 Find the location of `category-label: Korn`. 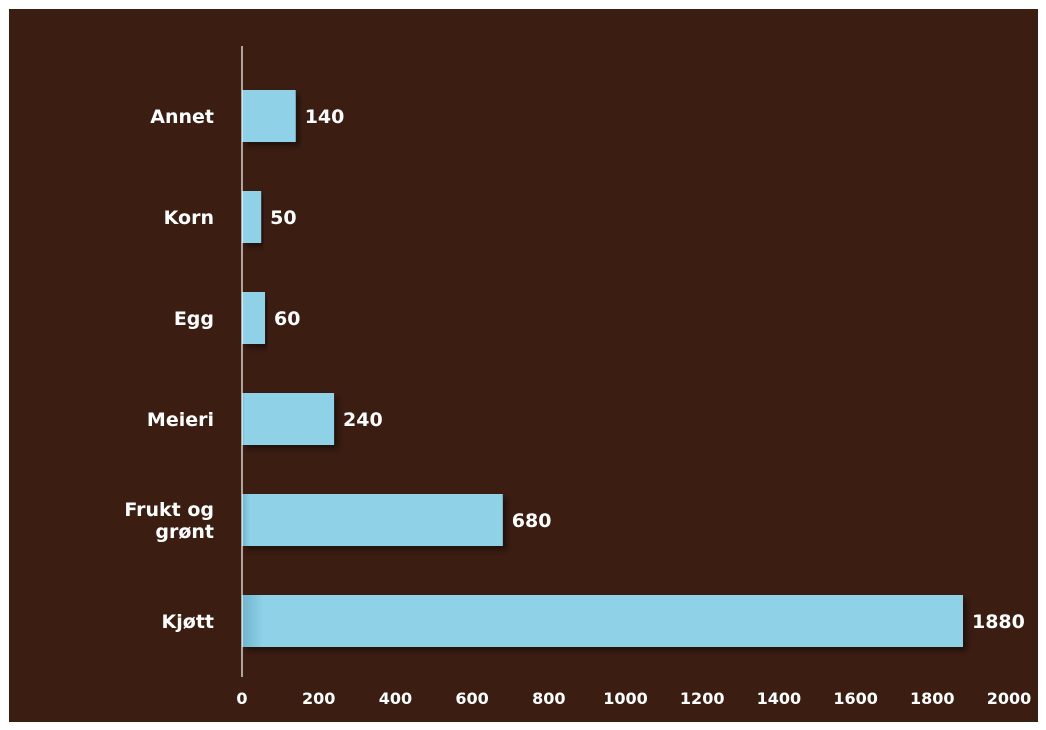

category-label: Korn is located at coordinates (189, 218).